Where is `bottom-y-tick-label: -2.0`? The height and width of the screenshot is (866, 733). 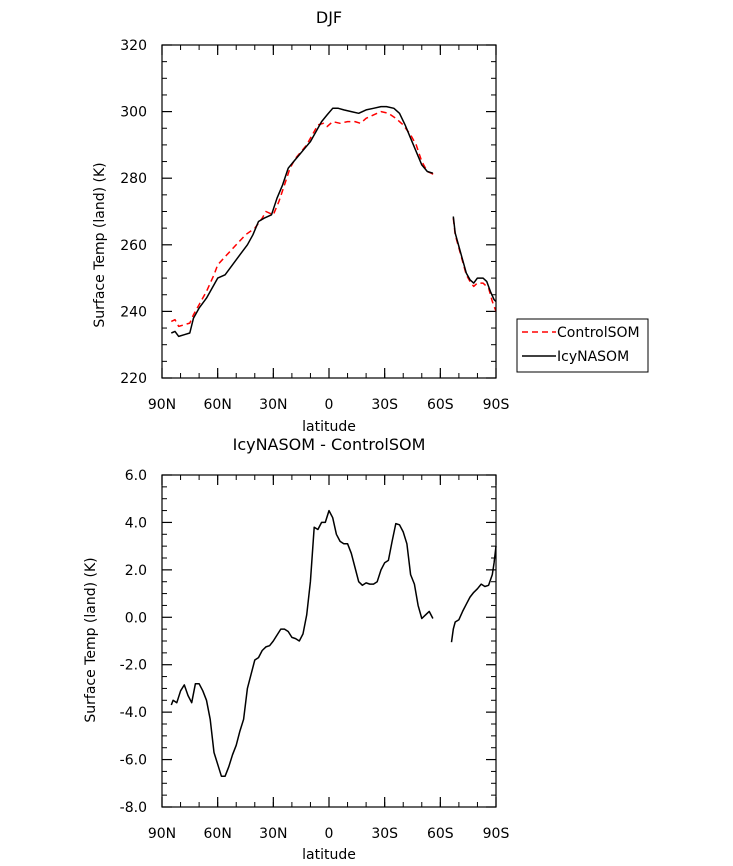 bottom-y-tick-label: -2.0 is located at coordinates (133, 666).